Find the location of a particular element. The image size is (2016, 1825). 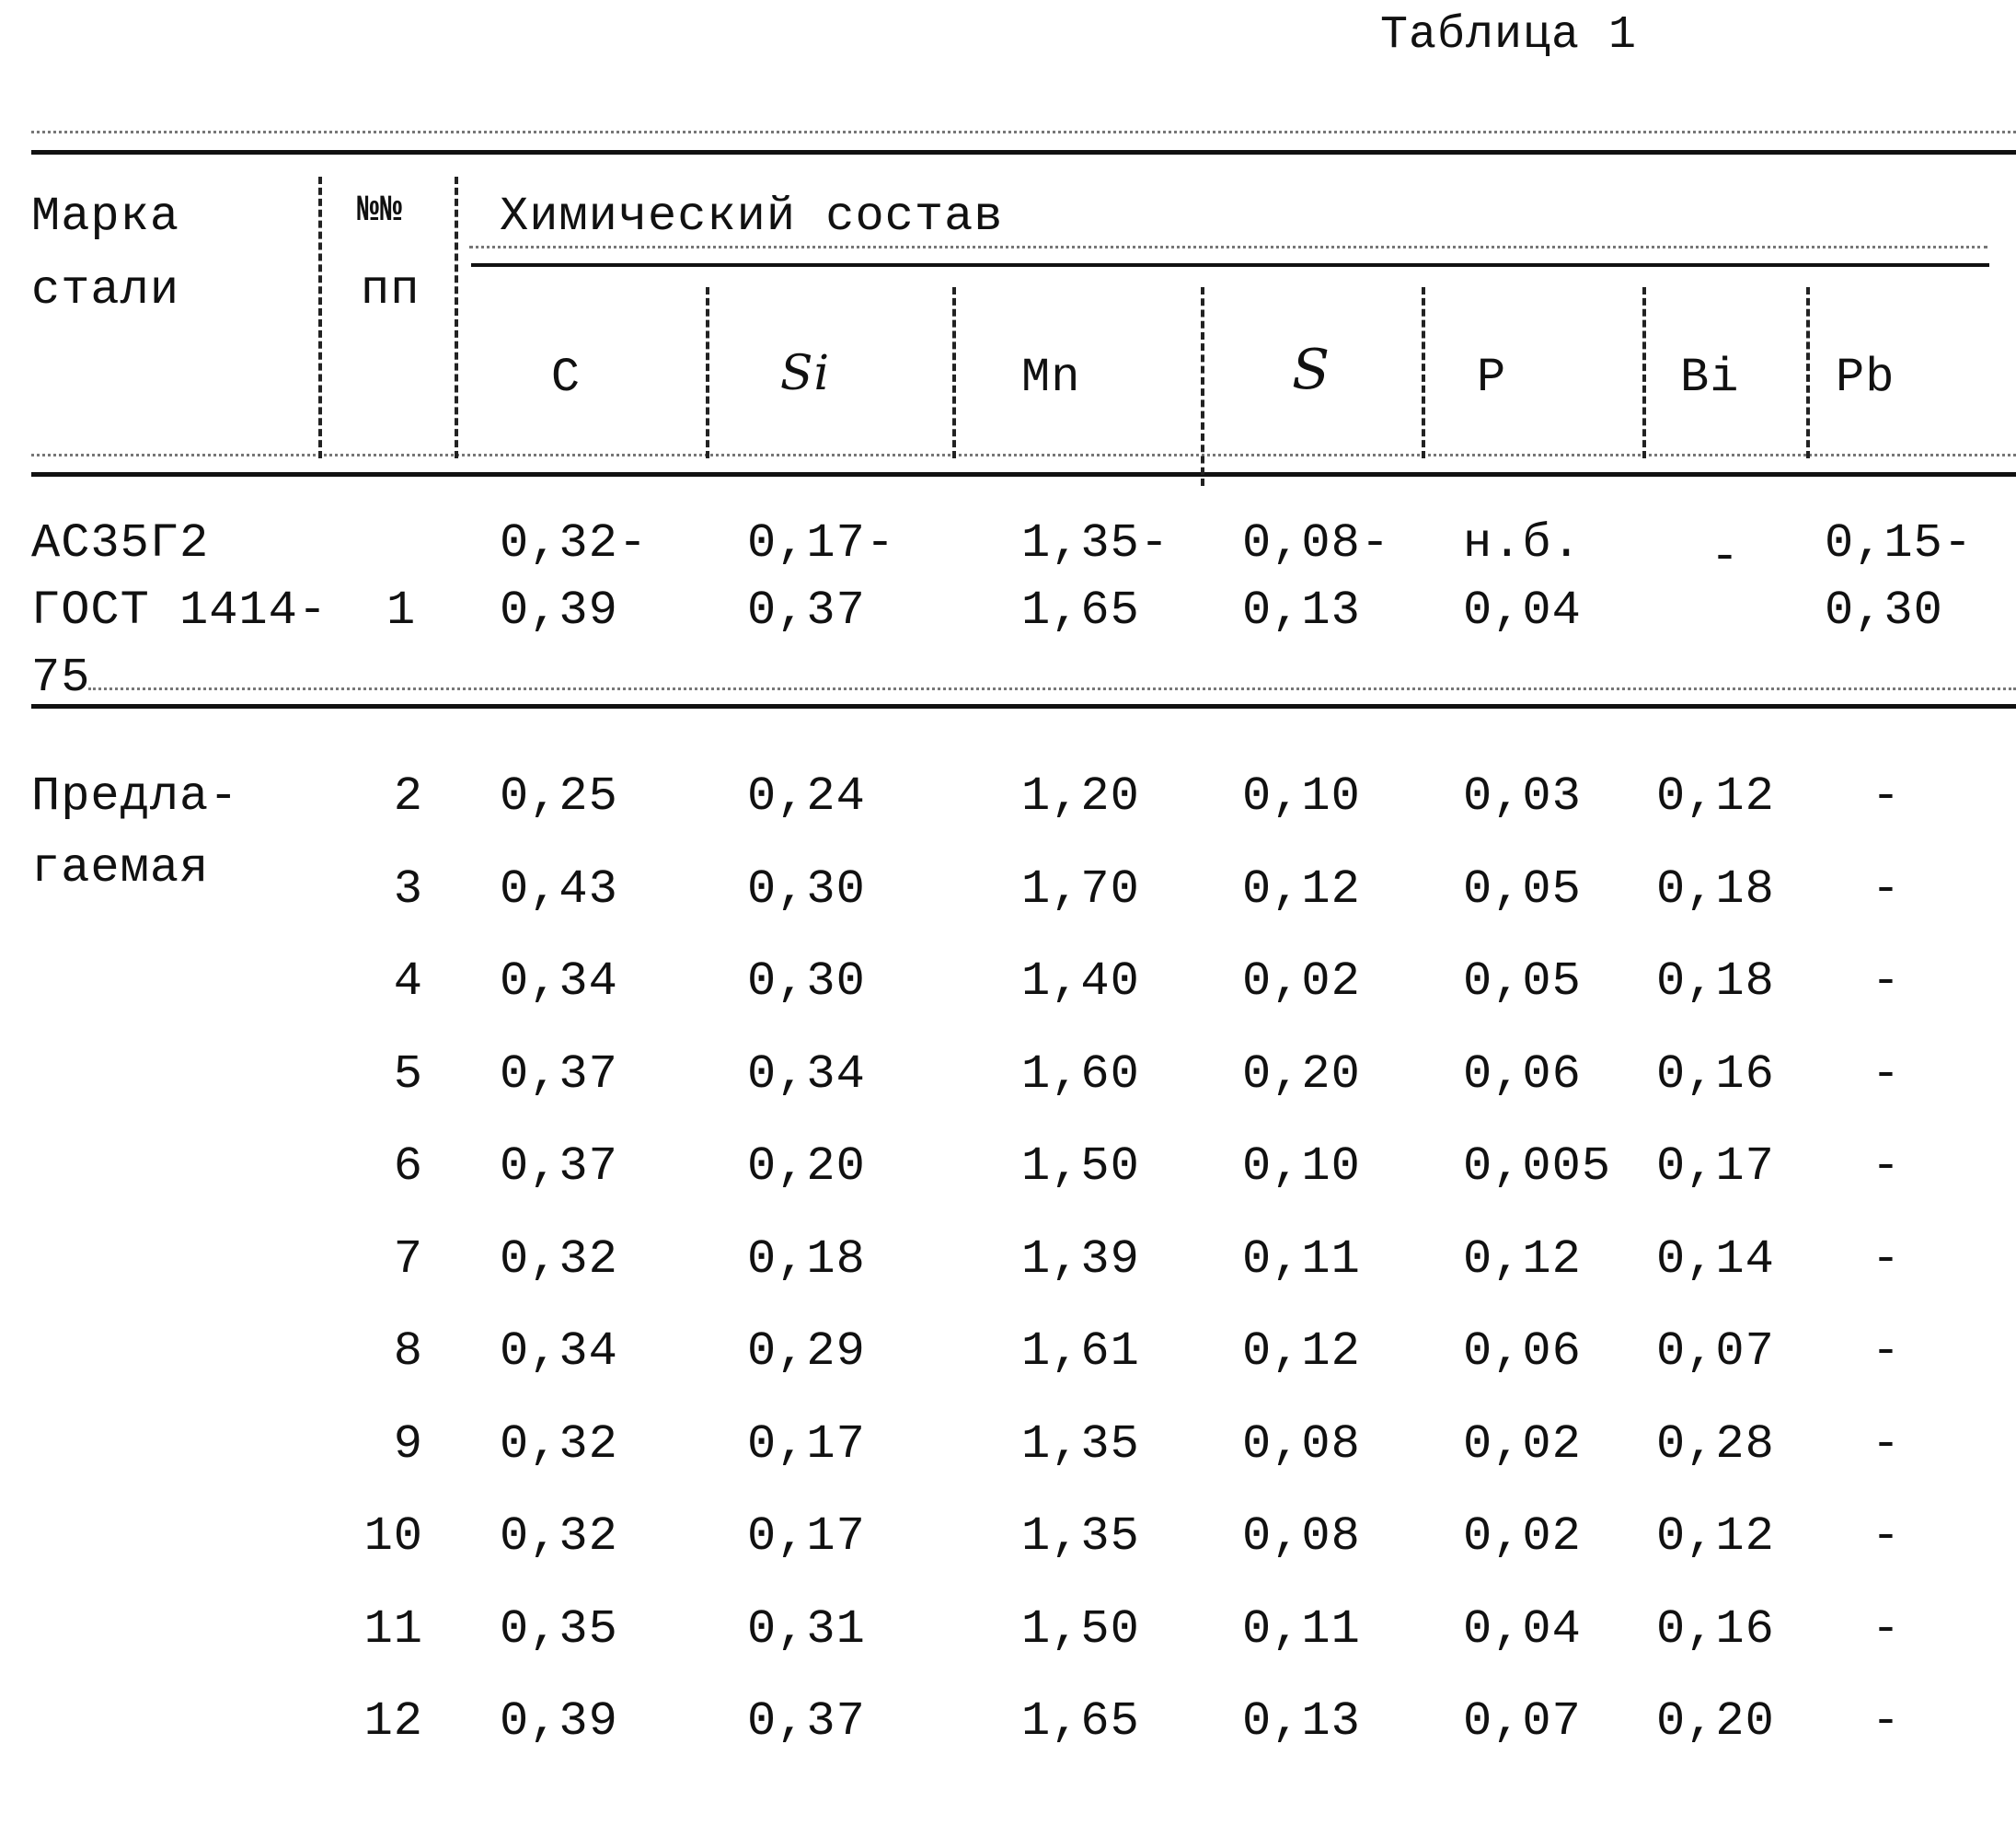

cell-s: 0,02 is located at coordinates (1301, 982).